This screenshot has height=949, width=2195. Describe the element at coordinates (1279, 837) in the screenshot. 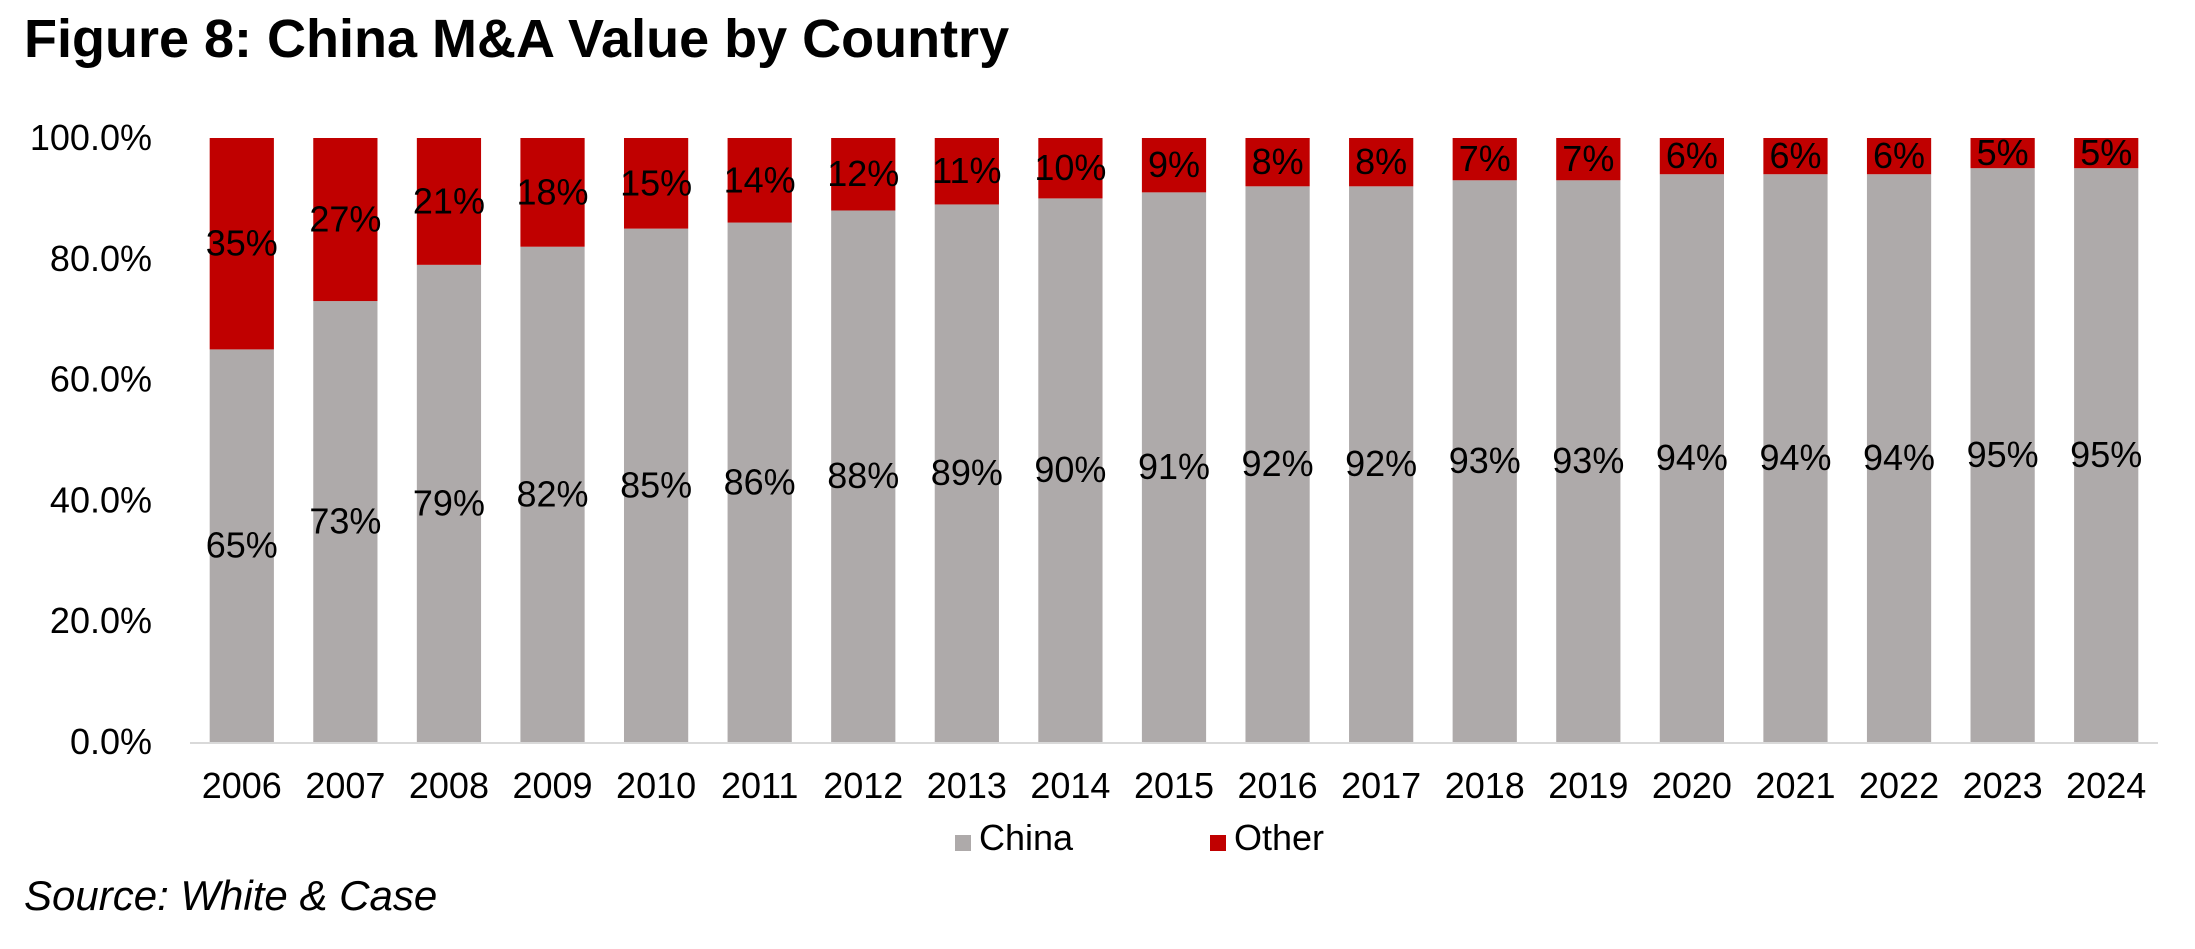

I see `legend-label-other: Other` at that location.